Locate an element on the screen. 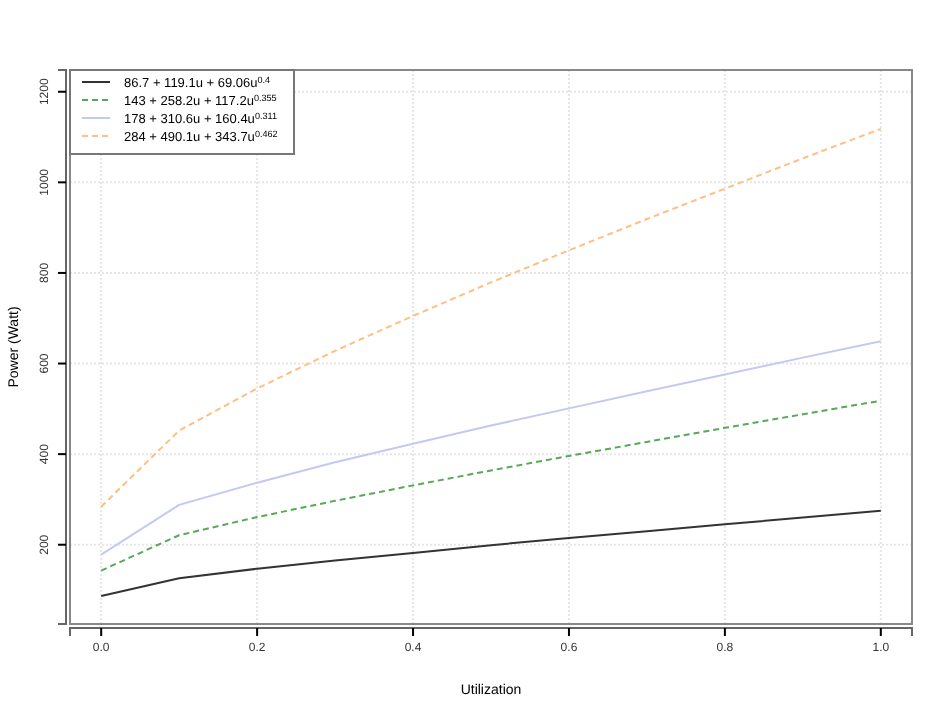  line-series is located at coordinates (491, 553).